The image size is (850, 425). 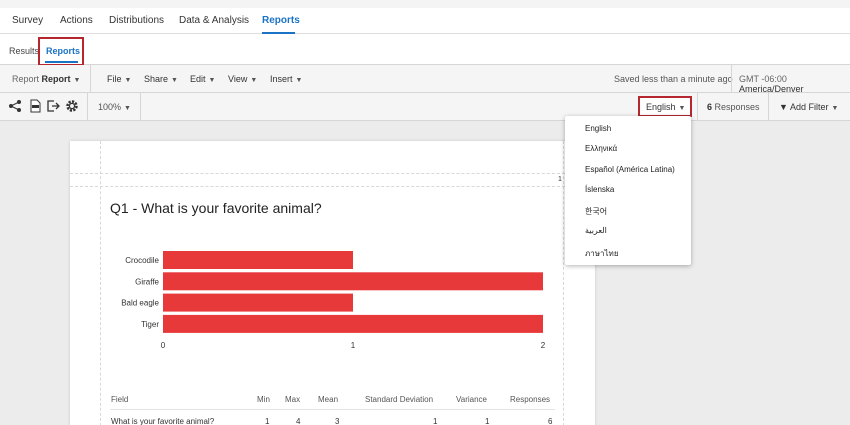 What do you see at coordinates (596, 211) in the screenshot?
I see `language-option-korean: 한국어` at bounding box center [596, 211].